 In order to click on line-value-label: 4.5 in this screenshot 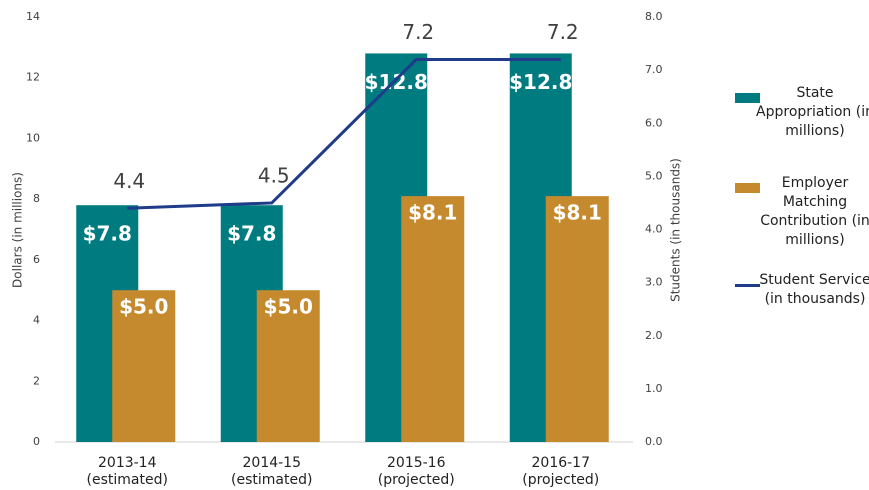, I will do `click(274, 175)`.